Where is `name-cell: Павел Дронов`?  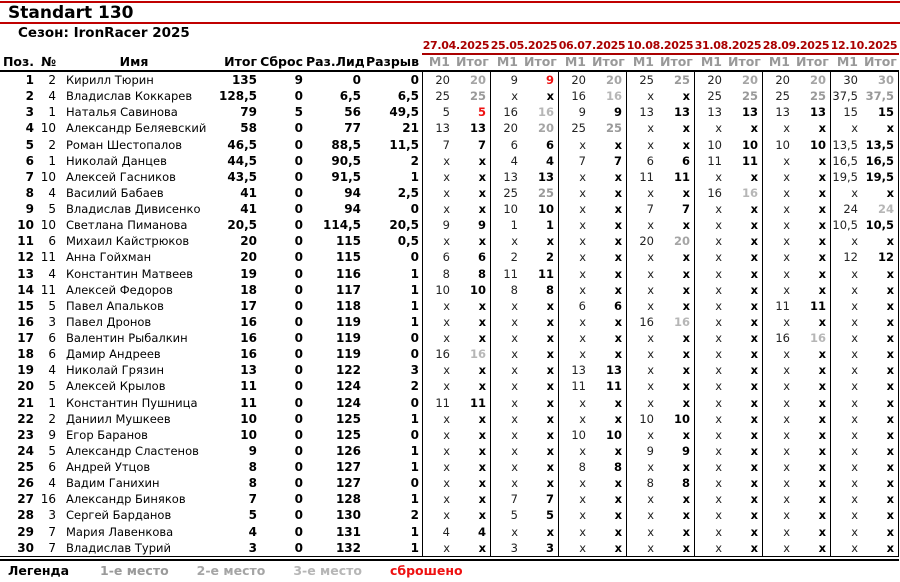 name-cell: Павел Дронов is located at coordinates (109, 321).